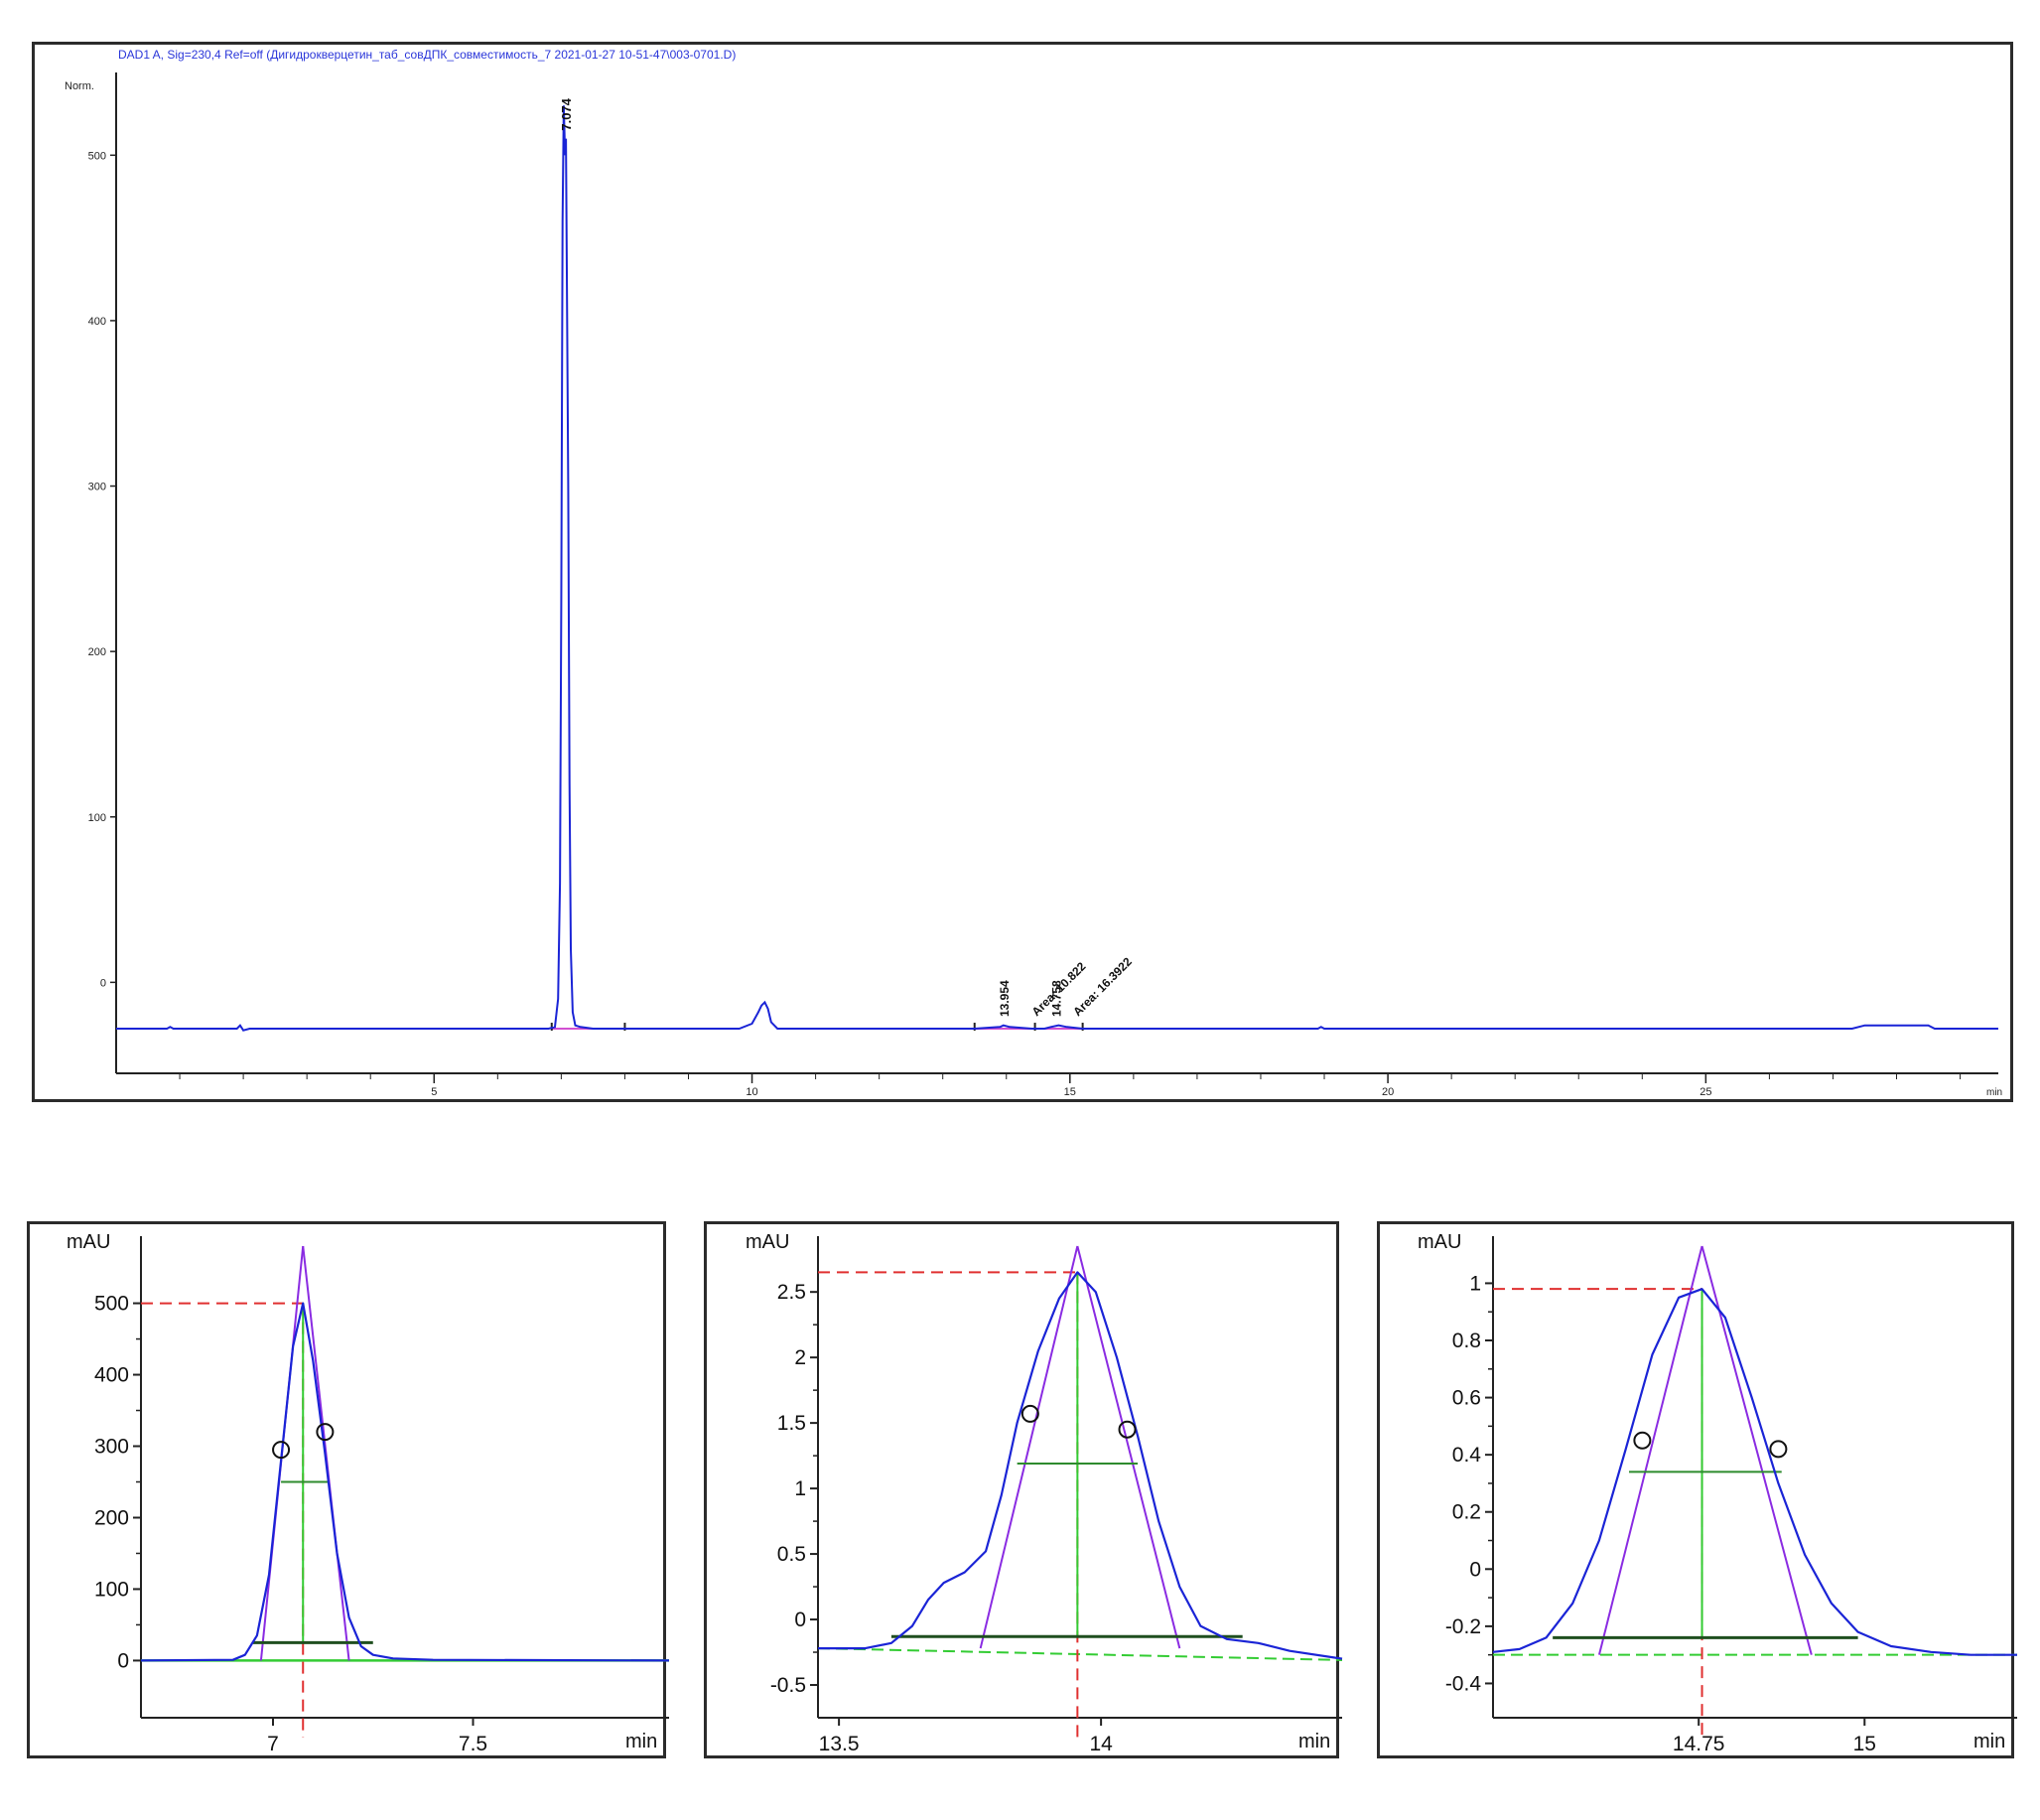 The width and height of the screenshot is (2040, 1820). I want to click on baseline-fit-dashed, so click(1080, 1654).